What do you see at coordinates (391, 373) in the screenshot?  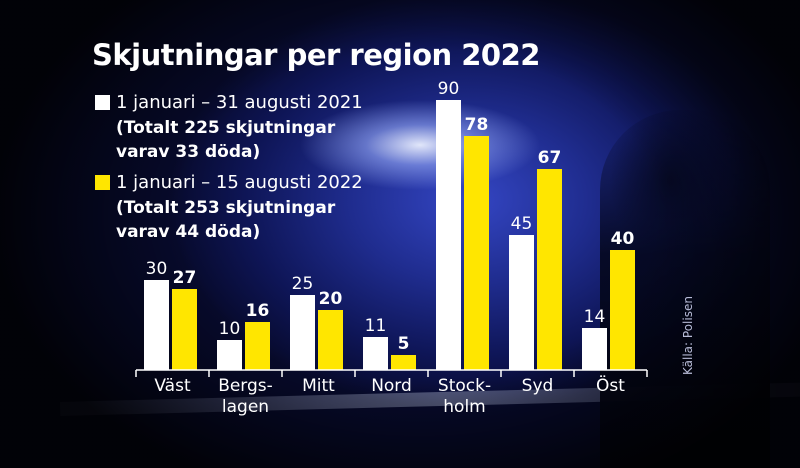 I see `x-axis-ticks` at bounding box center [391, 373].